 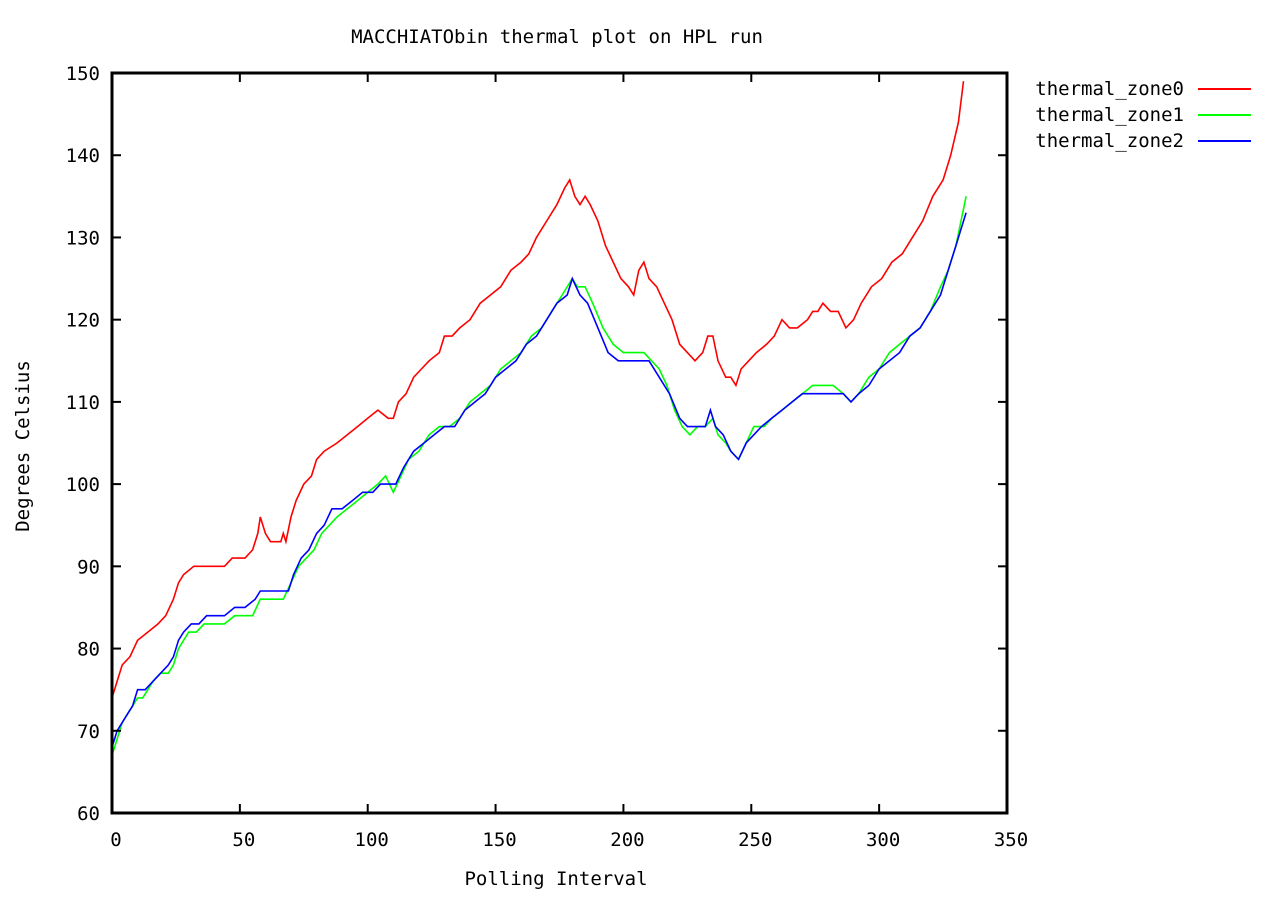 I want to click on legend-label-thermal-zone0: thermal_zone0, so click(x=1109, y=89).